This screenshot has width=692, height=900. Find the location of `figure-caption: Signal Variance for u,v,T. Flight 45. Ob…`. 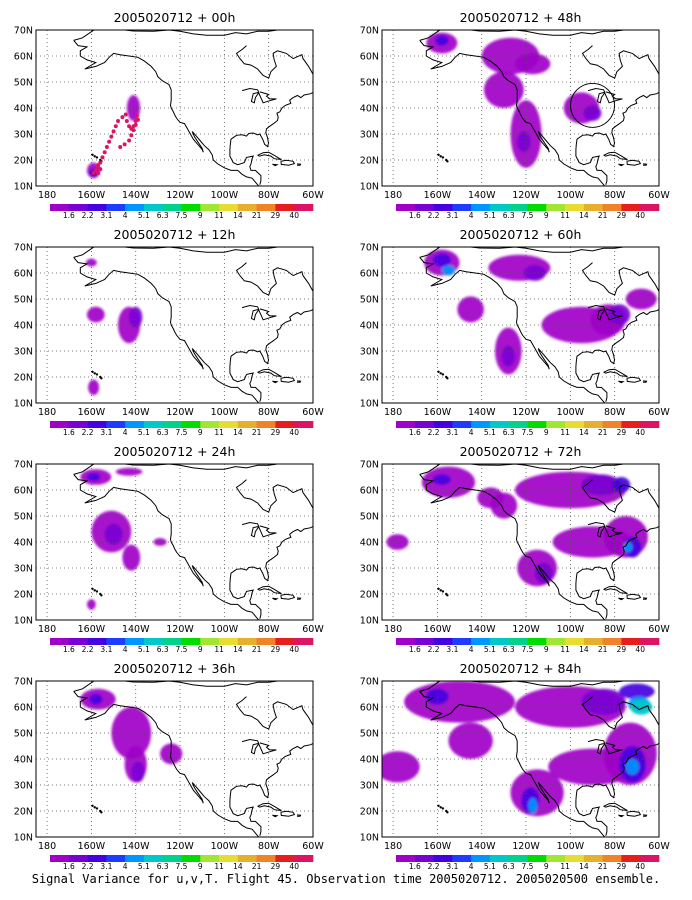

figure-caption: Signal Variance for u,v,T. Flight 45. Ob… is located at coordinates (346, 879).